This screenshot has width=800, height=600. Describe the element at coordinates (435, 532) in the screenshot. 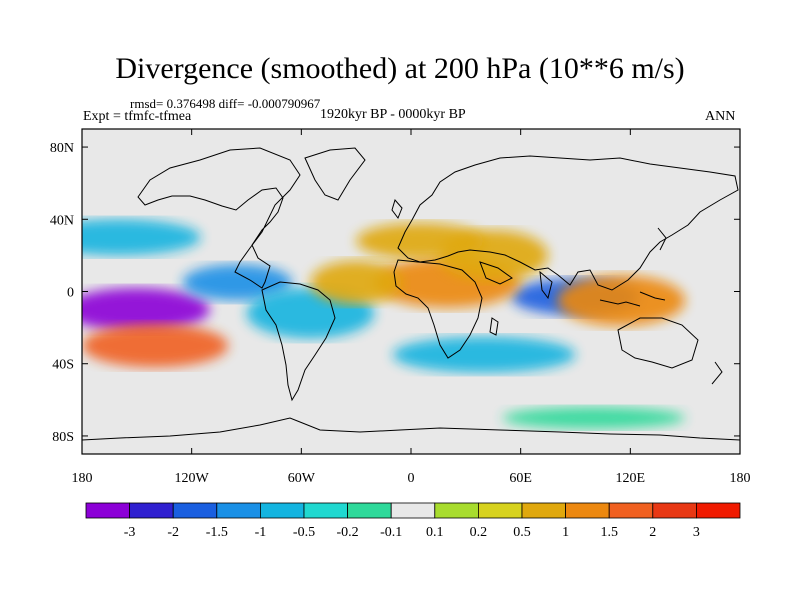

I see `colorbar-label: 0.1` at that location.